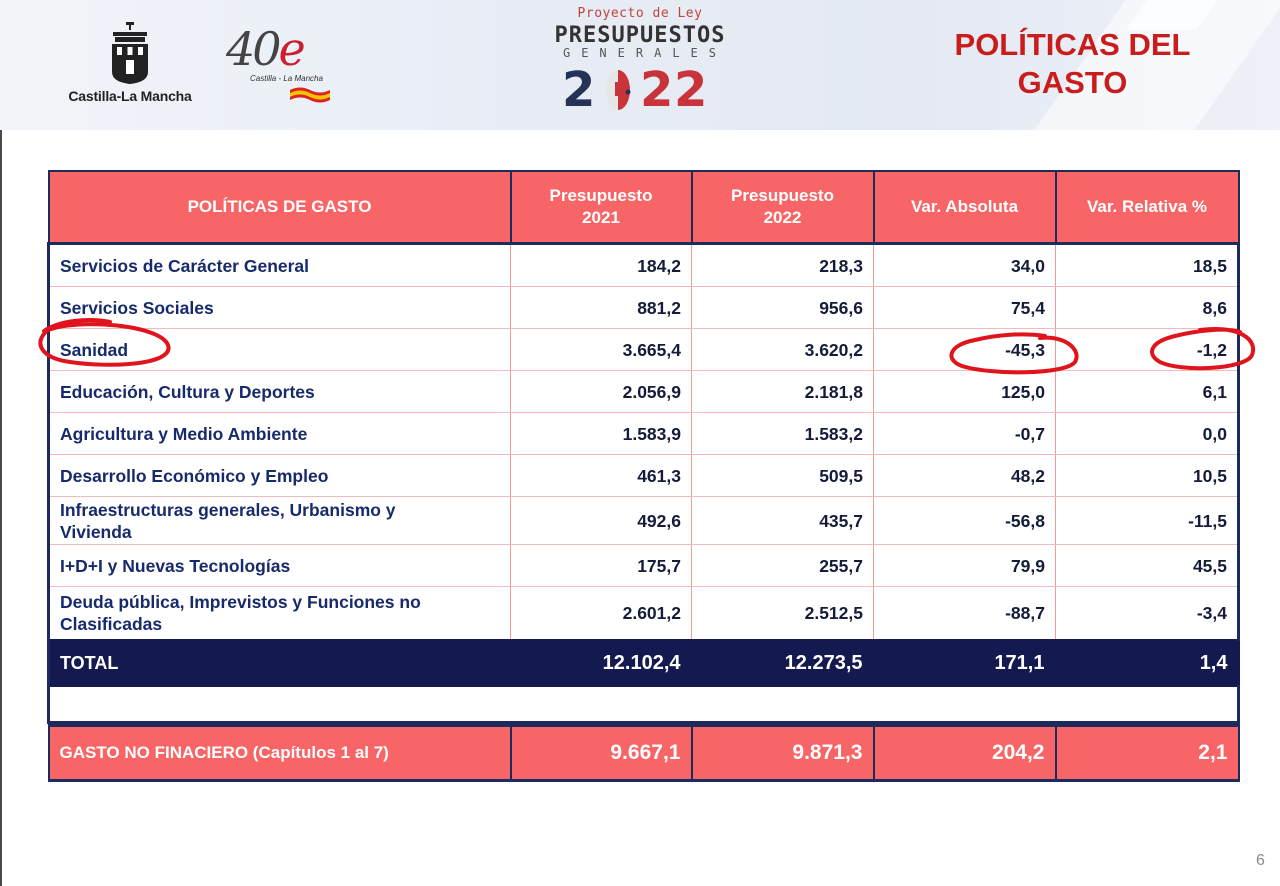  What do you see at coordinates (1072, 63) in the screenshot?
I see `page-title: POLÍTICAS DEL GASTO` at bounding box center [1072, 63].